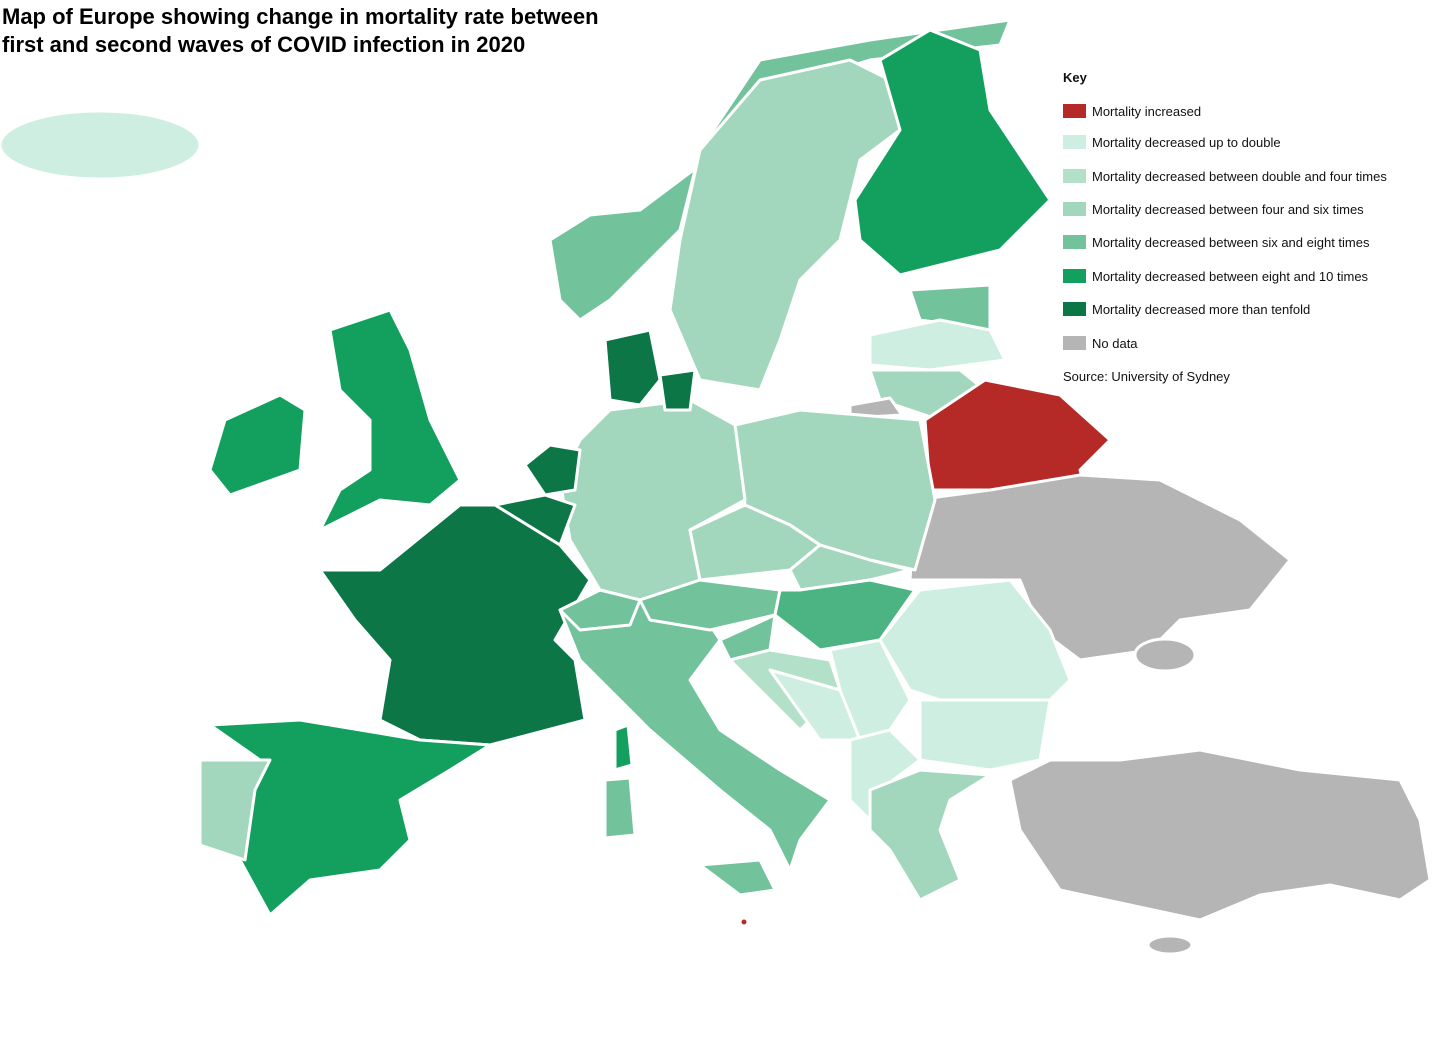 Image resolution: width=1440 pixels, height=1052 pixels. I want to click on norway, so click(780, 170).